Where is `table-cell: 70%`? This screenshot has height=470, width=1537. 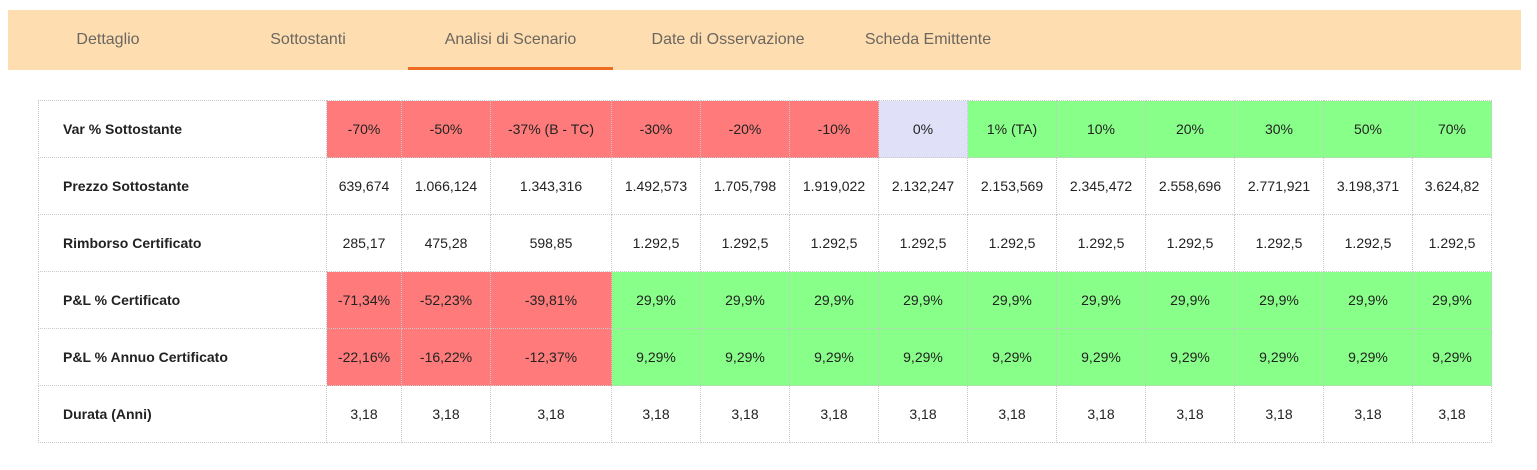
table-cell: 70% is located at coordinates (1452, 129).